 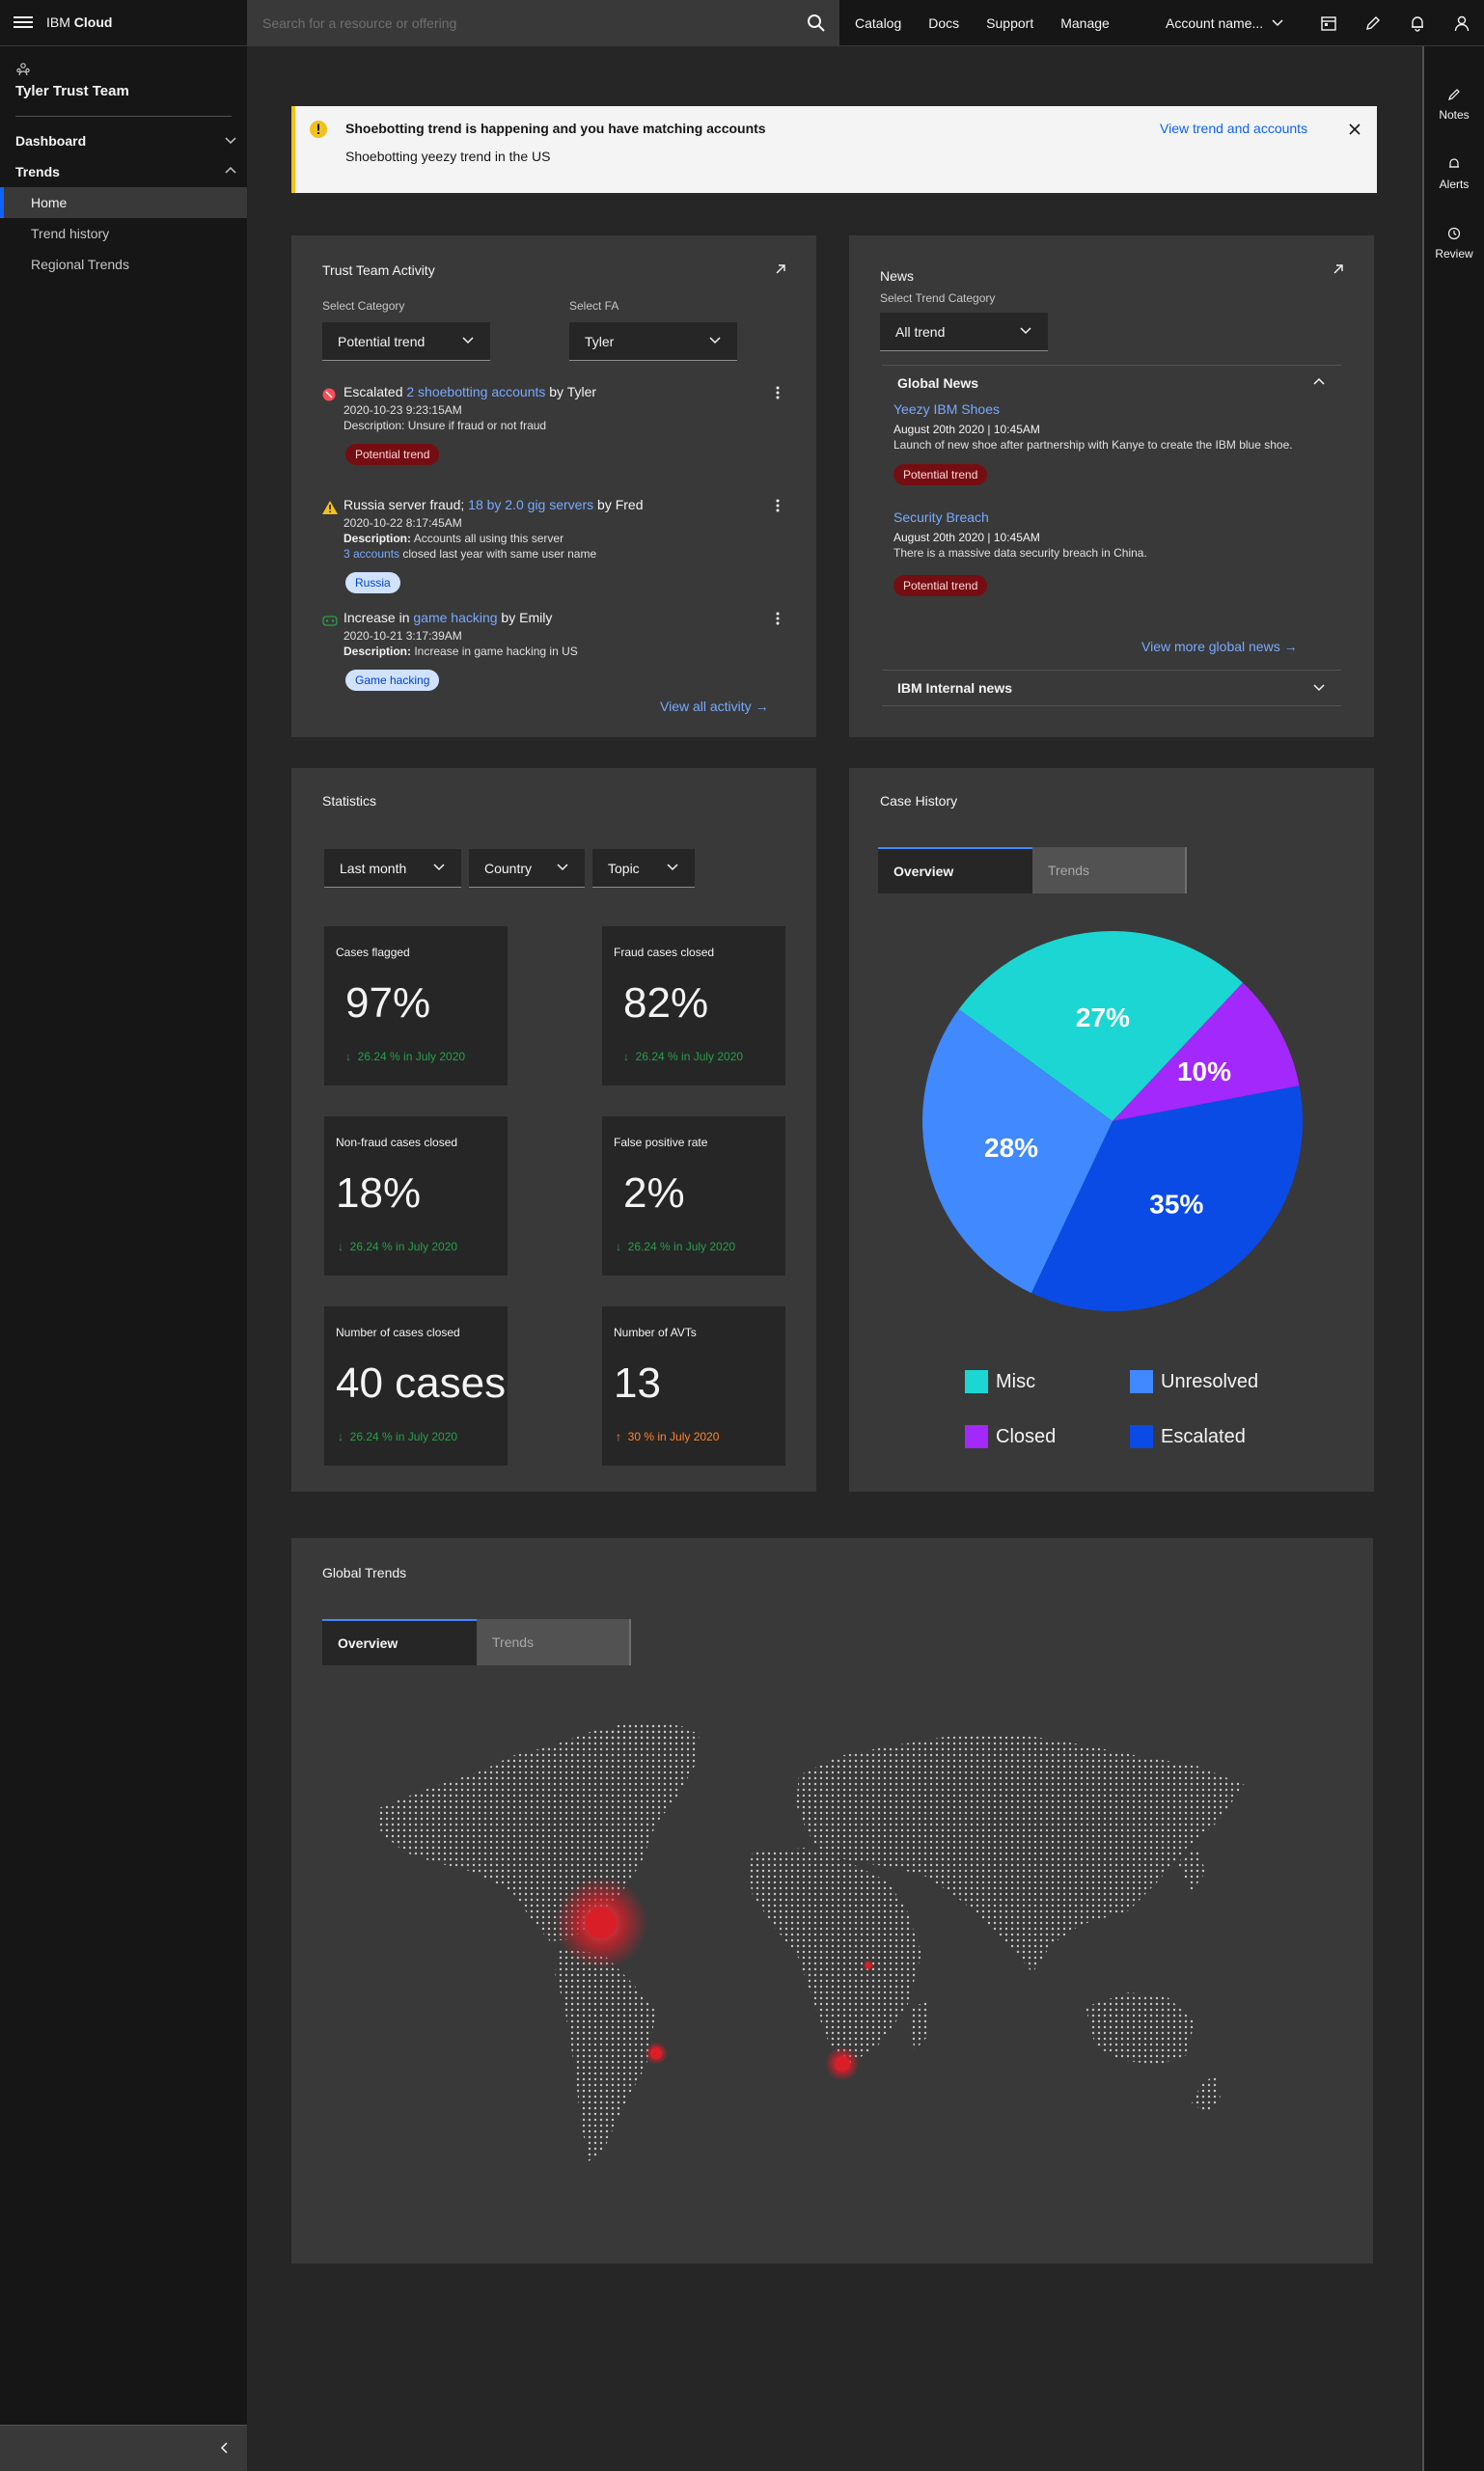 What do you see at coordinates (626, 1056) in the screenshot?
I see `arrow-down-icon: ↓` at bounding box center [626, 1056].